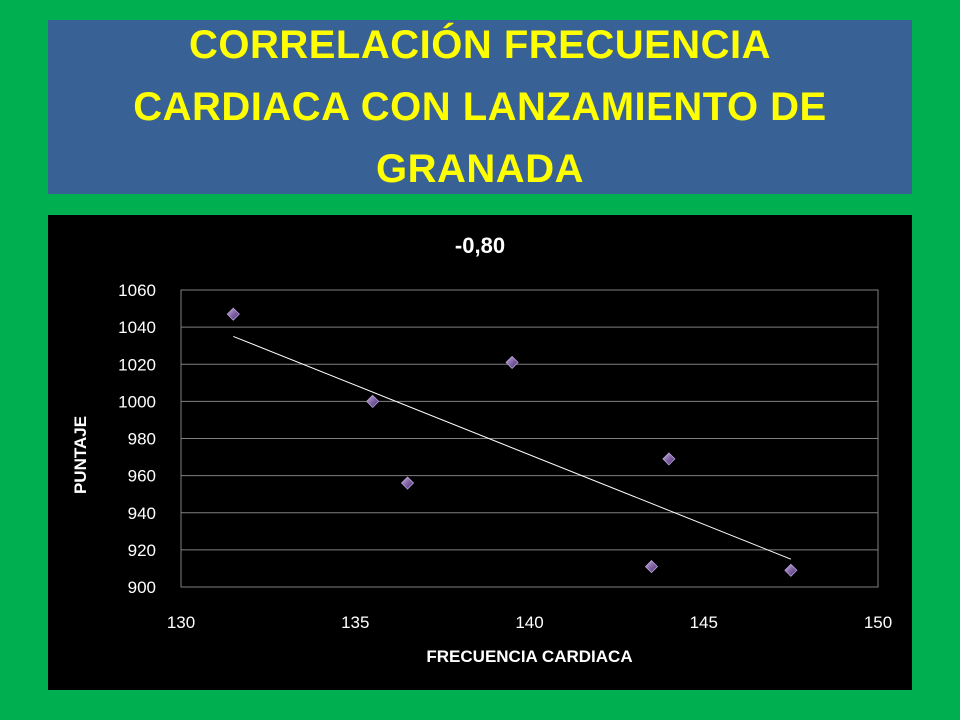  I want to click on y-tick-label: 940, so click(142, 513).